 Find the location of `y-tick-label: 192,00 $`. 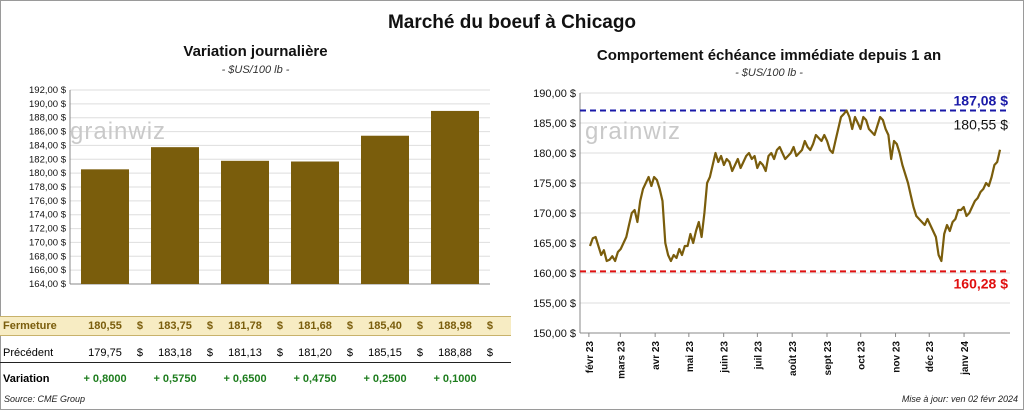

y-tick-label: 192,00 $ is located at coordinates (48, 90).